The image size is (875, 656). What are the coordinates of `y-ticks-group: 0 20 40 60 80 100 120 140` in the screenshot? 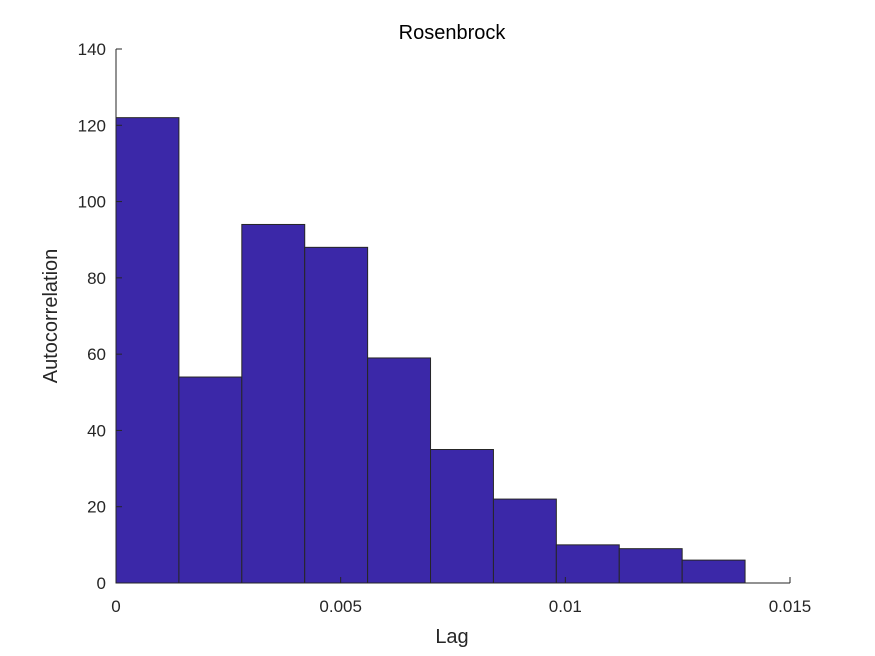 It's located at (100, 316).